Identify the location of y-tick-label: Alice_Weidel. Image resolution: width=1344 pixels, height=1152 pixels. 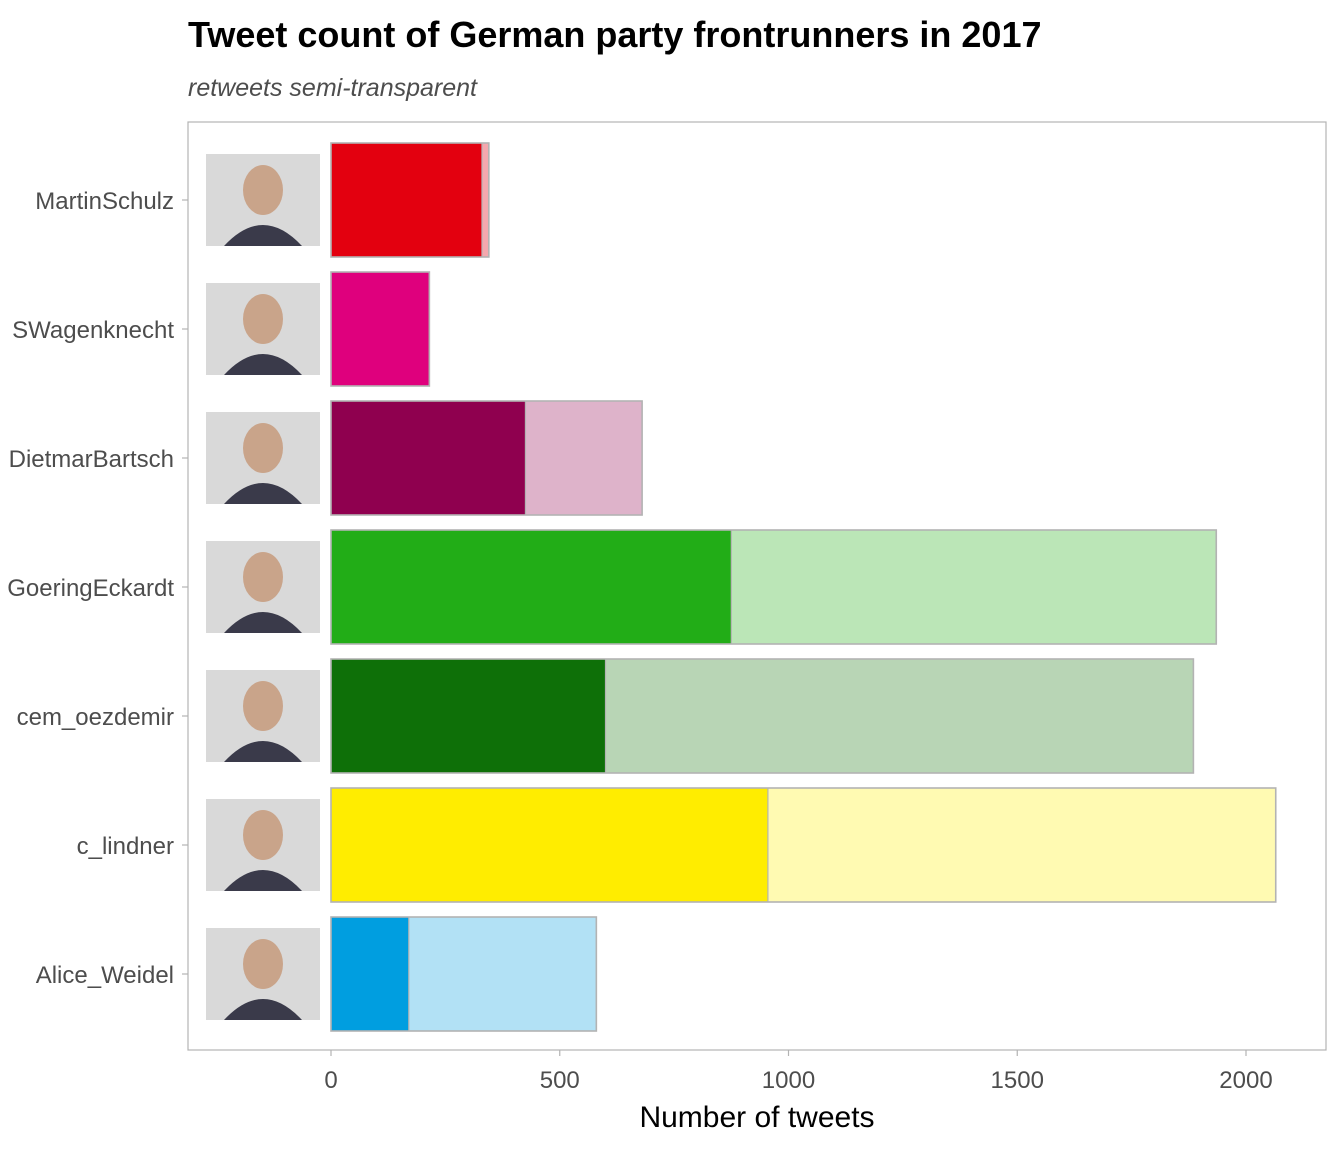
(105, 975).